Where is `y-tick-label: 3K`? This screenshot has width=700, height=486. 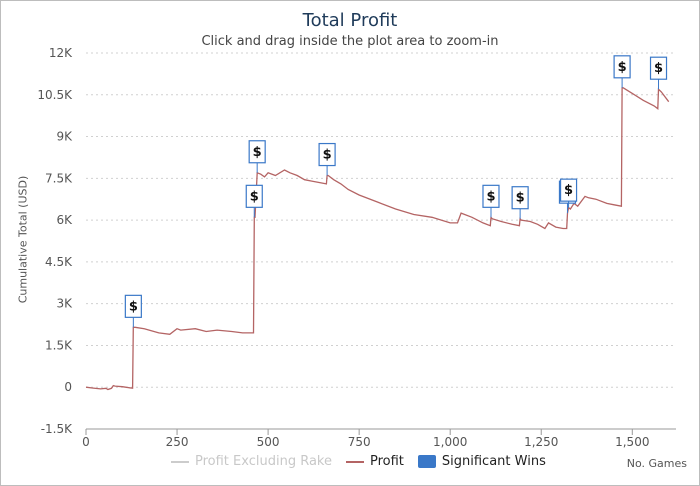
y-tick-label: 3K is located at coordinates (64, 304).